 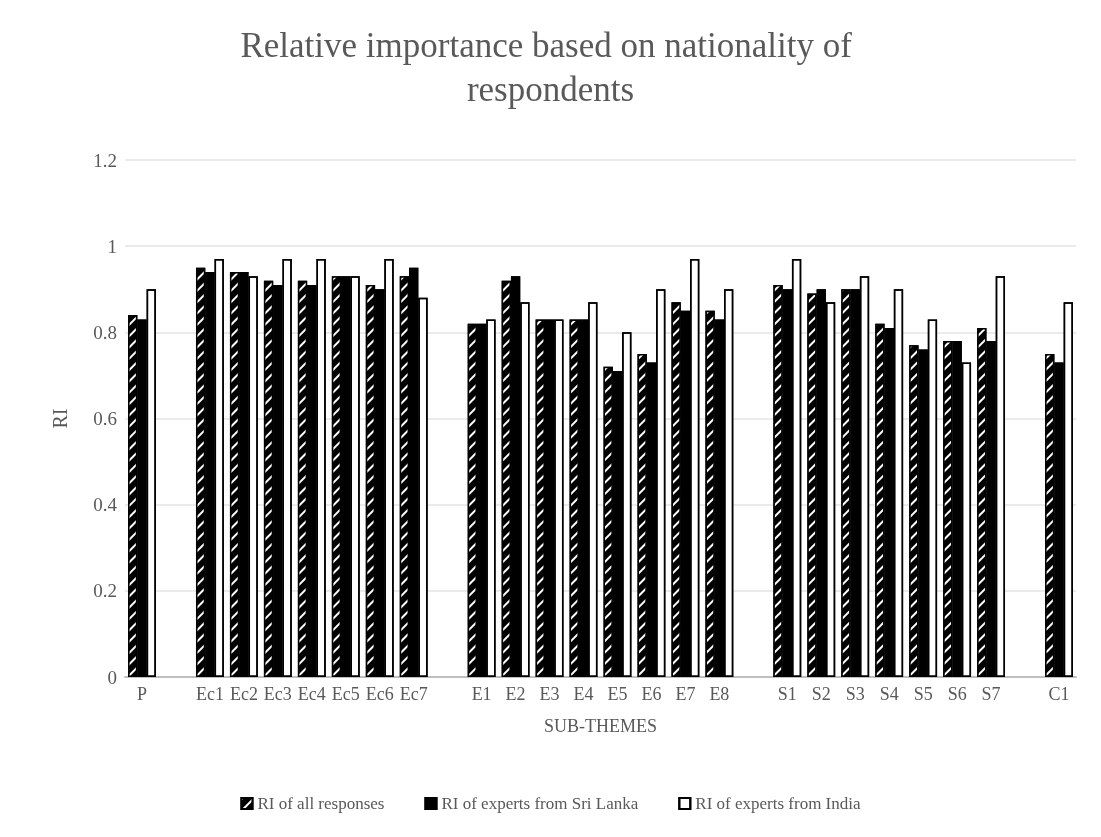 I want to click on y-tick-label: 0.8, so click(x=105, y=332).